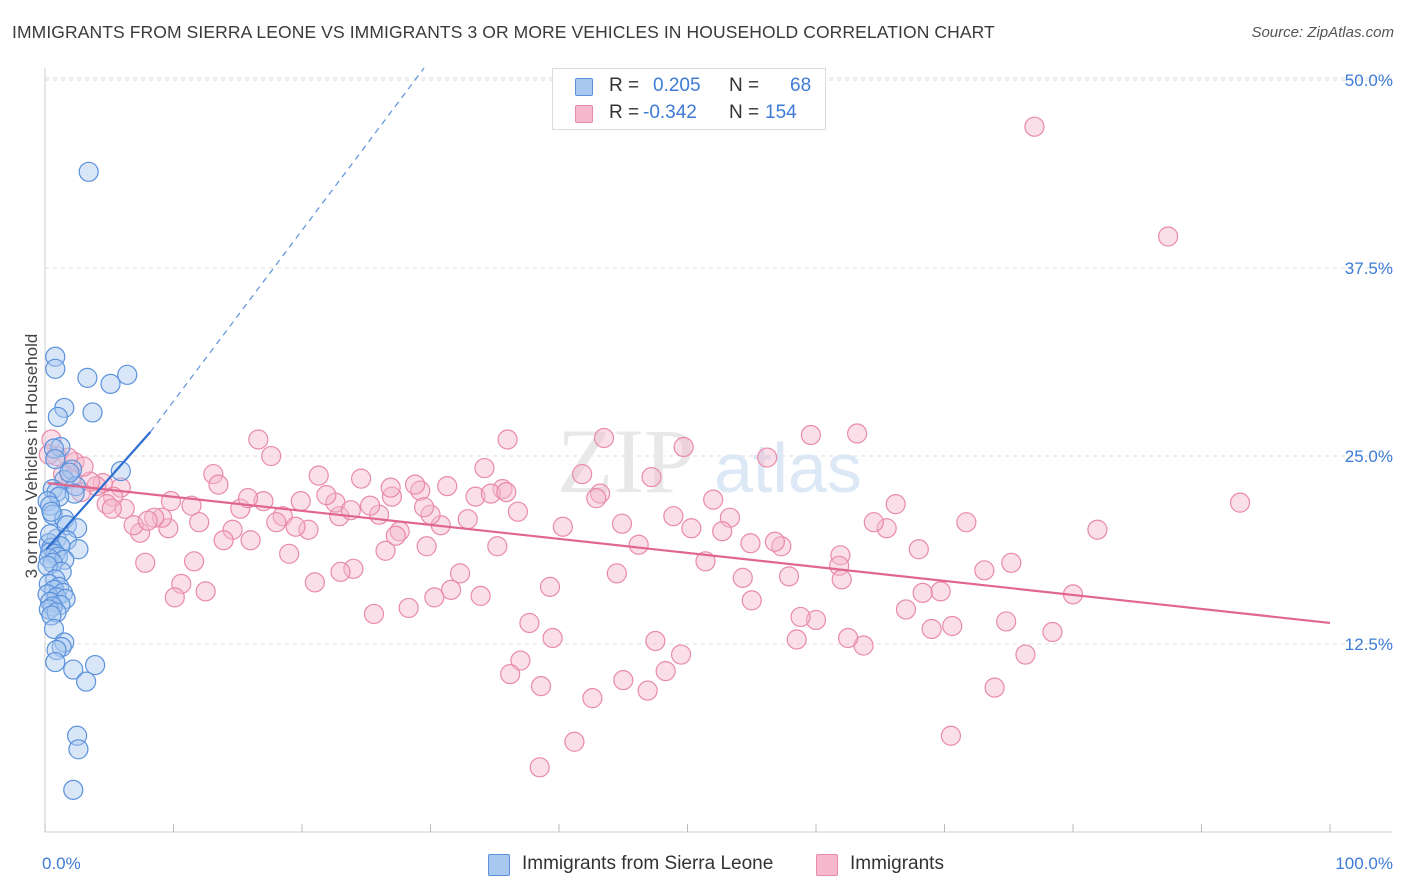  I want to click on legend-row-immigrants: R = -0.342 N = 154, so click(689, 114).